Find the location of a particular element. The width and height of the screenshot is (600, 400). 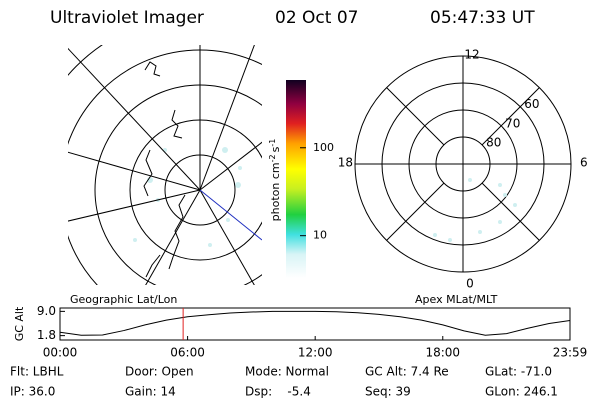

status-field: IP: 36.0 is located at coordinates (32, 392).